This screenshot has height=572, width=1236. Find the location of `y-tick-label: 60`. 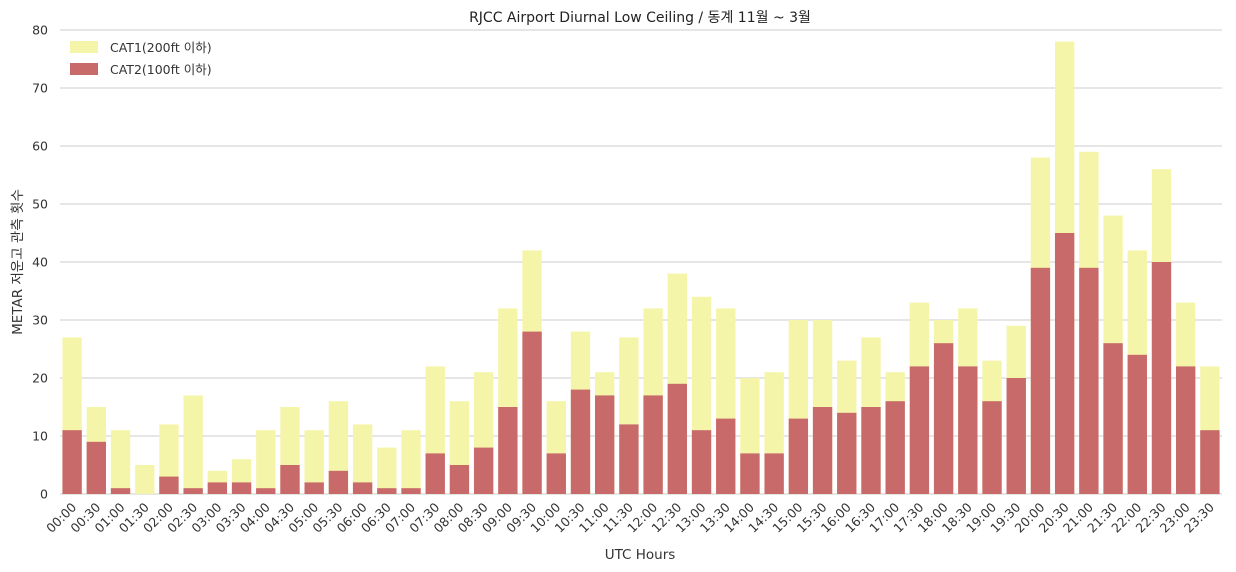

y-tick-label: 60 is located at coordinates (40, 146).